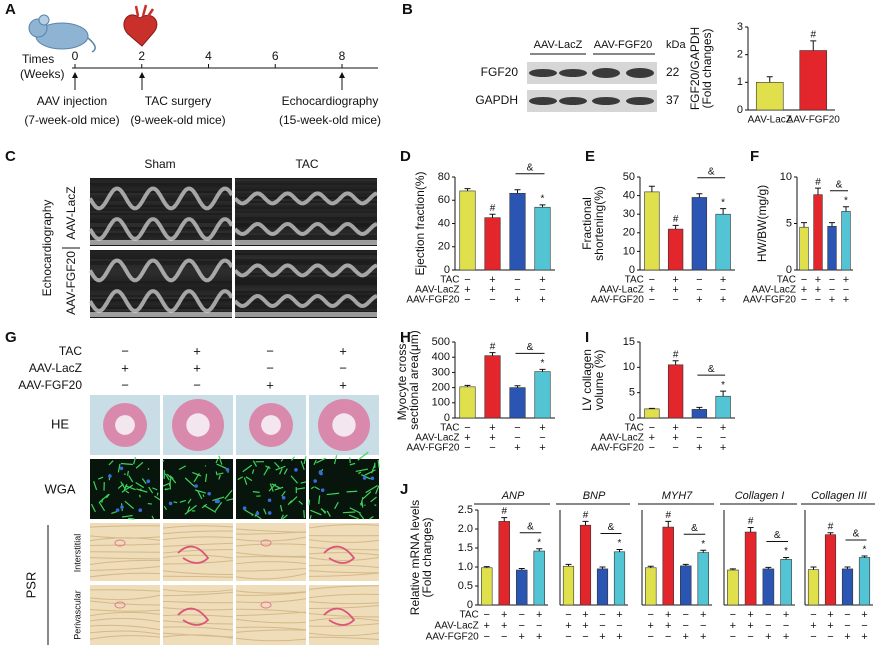  What do you see at coordinates (632, 393) in the screenshot?
I see `y-tick-label: 5` at bounding box center [632, 393].